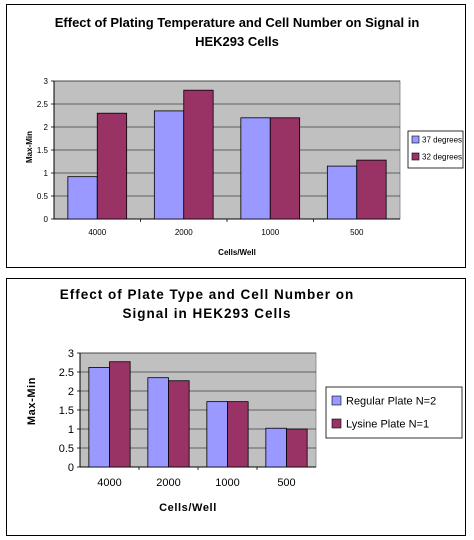  What do you see at coordinates (270, 232) in the screenshot?
I see `chart-1-x-tick-label: 1000` at bounding box center [270, 232].